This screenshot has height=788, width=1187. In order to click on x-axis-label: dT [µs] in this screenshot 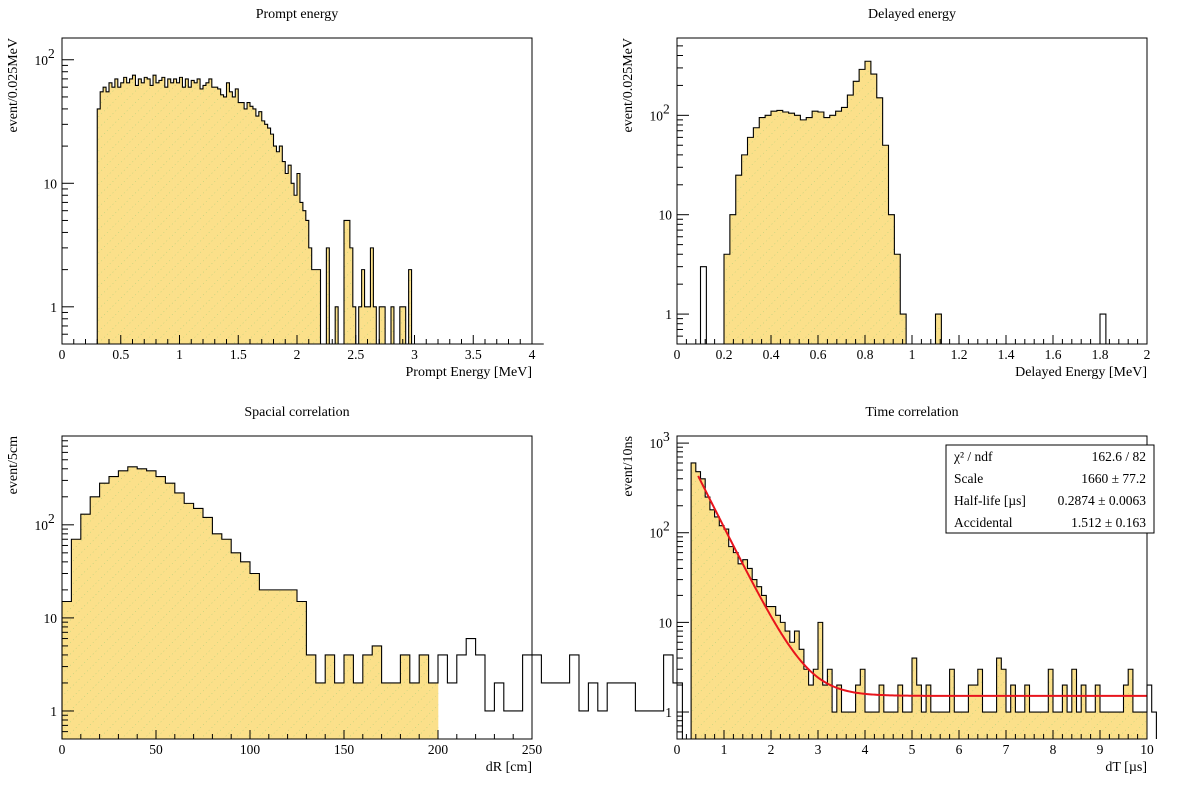, I will do `click(1126, 767)`.